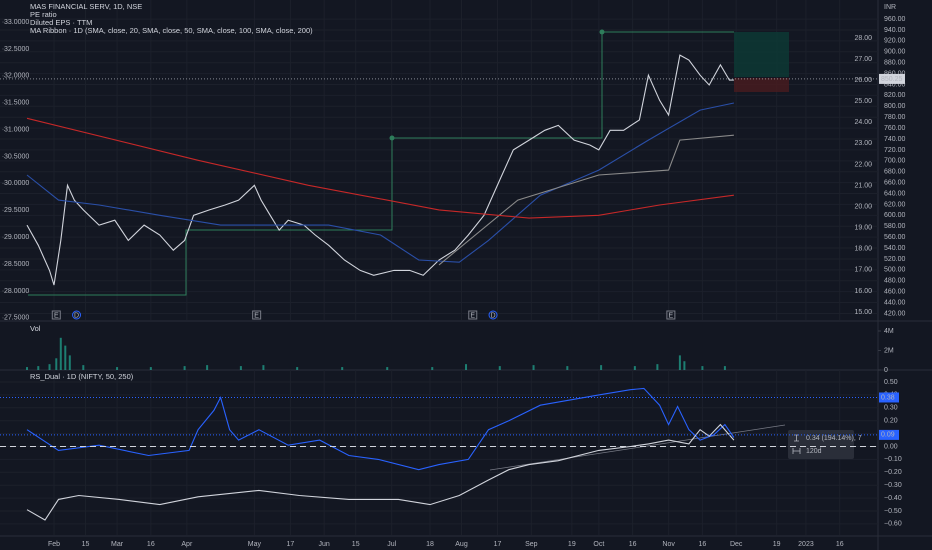 The width and height of the screenshot is (932, 550). Describe the element at coordinates (16, 76) in the screenshot. I see `y-tick-label: 32.0000` at that location.